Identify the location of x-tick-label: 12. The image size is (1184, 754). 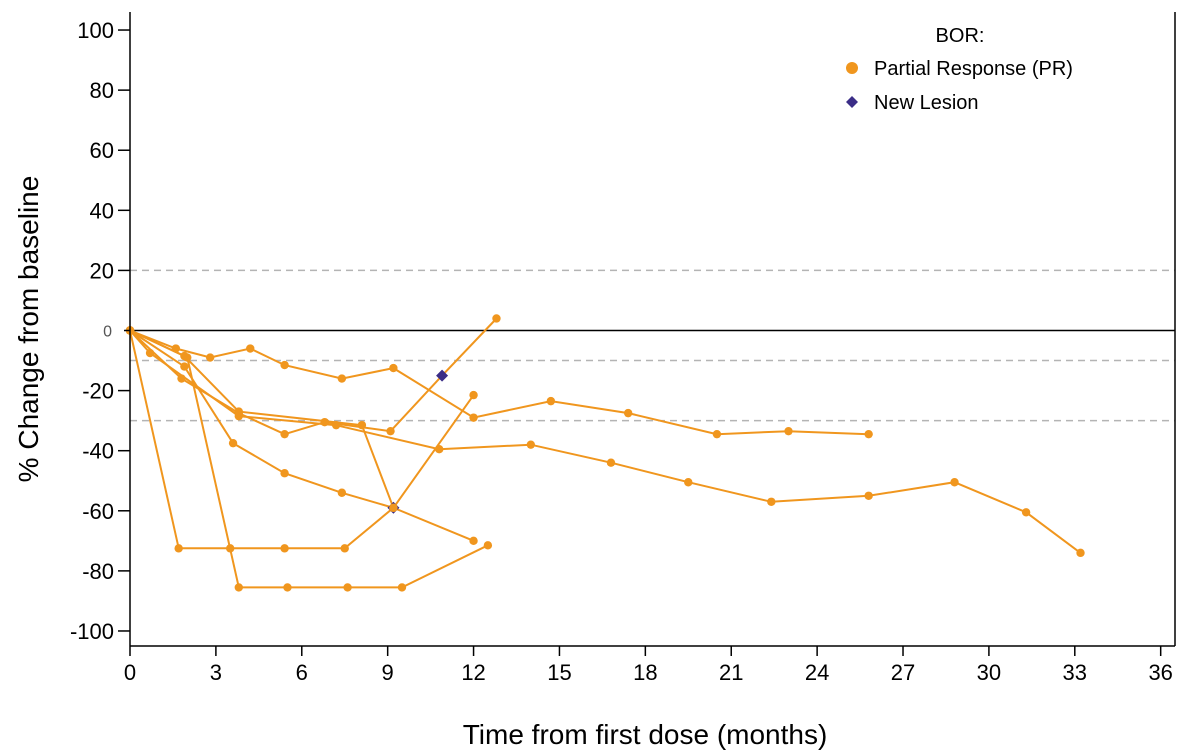
(473, 672).